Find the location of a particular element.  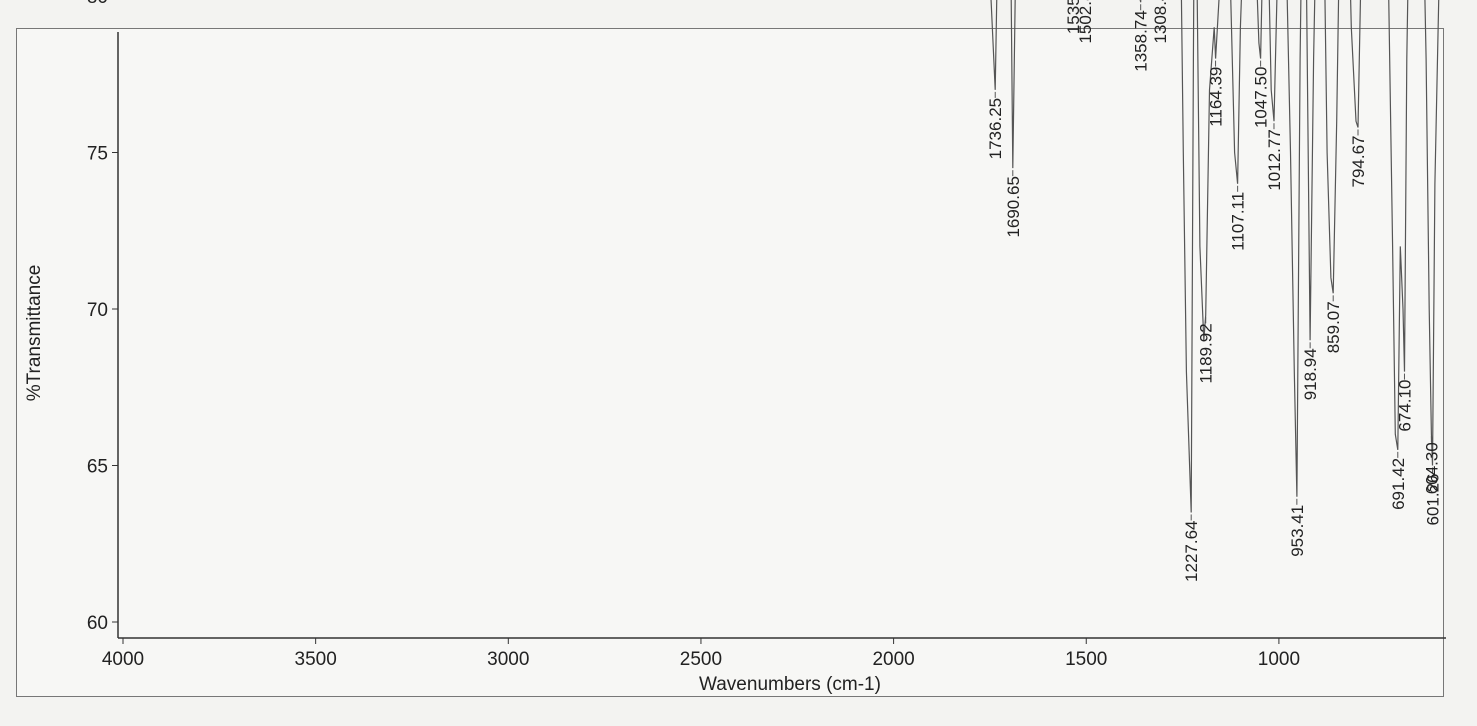

x-axis-title: Wavenumbers (cm-1) is located at coordinates (790, 684).